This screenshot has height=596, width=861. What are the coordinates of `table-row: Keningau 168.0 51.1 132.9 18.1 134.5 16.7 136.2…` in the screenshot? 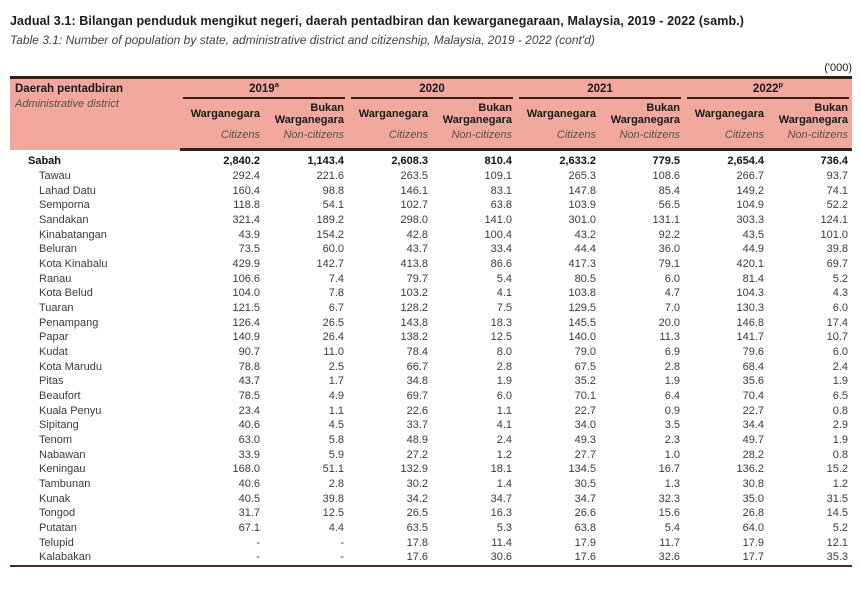 It's located at (431, 469).